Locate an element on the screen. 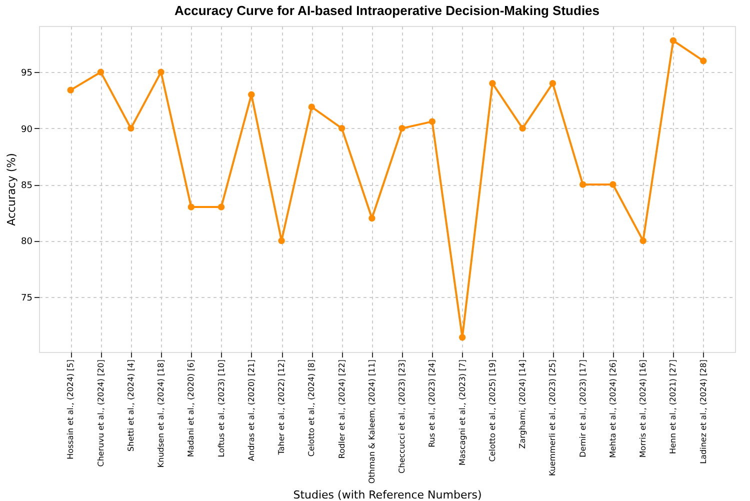 This screenshot has width=750, height=501. y-tick-label: 90 is located at coordinates (27, 129).